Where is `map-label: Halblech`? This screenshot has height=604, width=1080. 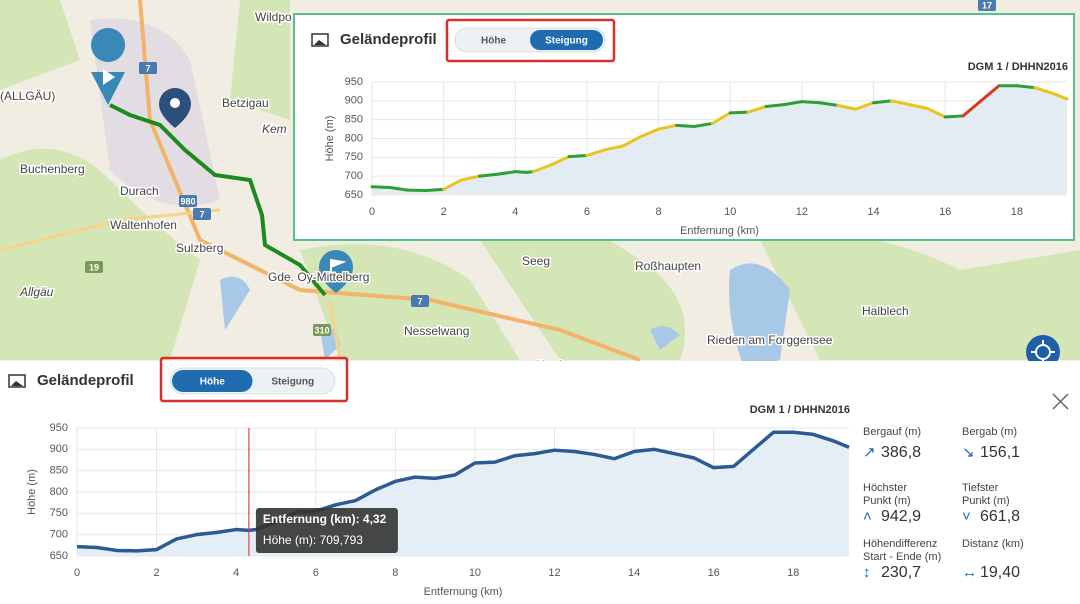 map-label: Halblech is located at coordinates (885, 311).